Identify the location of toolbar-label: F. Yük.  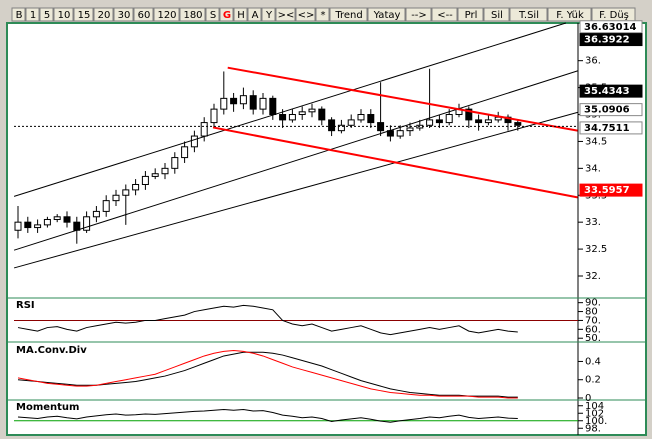
(570, 15).